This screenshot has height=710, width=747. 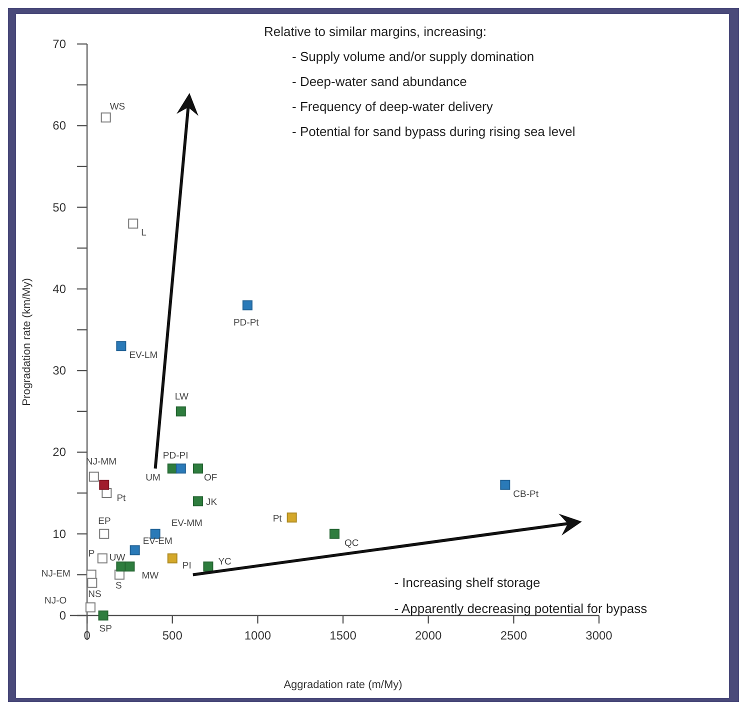 What do you see at coordinates (59, 371) in the screenshot?
I see `y-tick-label: 30` at bounding box center [59, 371].